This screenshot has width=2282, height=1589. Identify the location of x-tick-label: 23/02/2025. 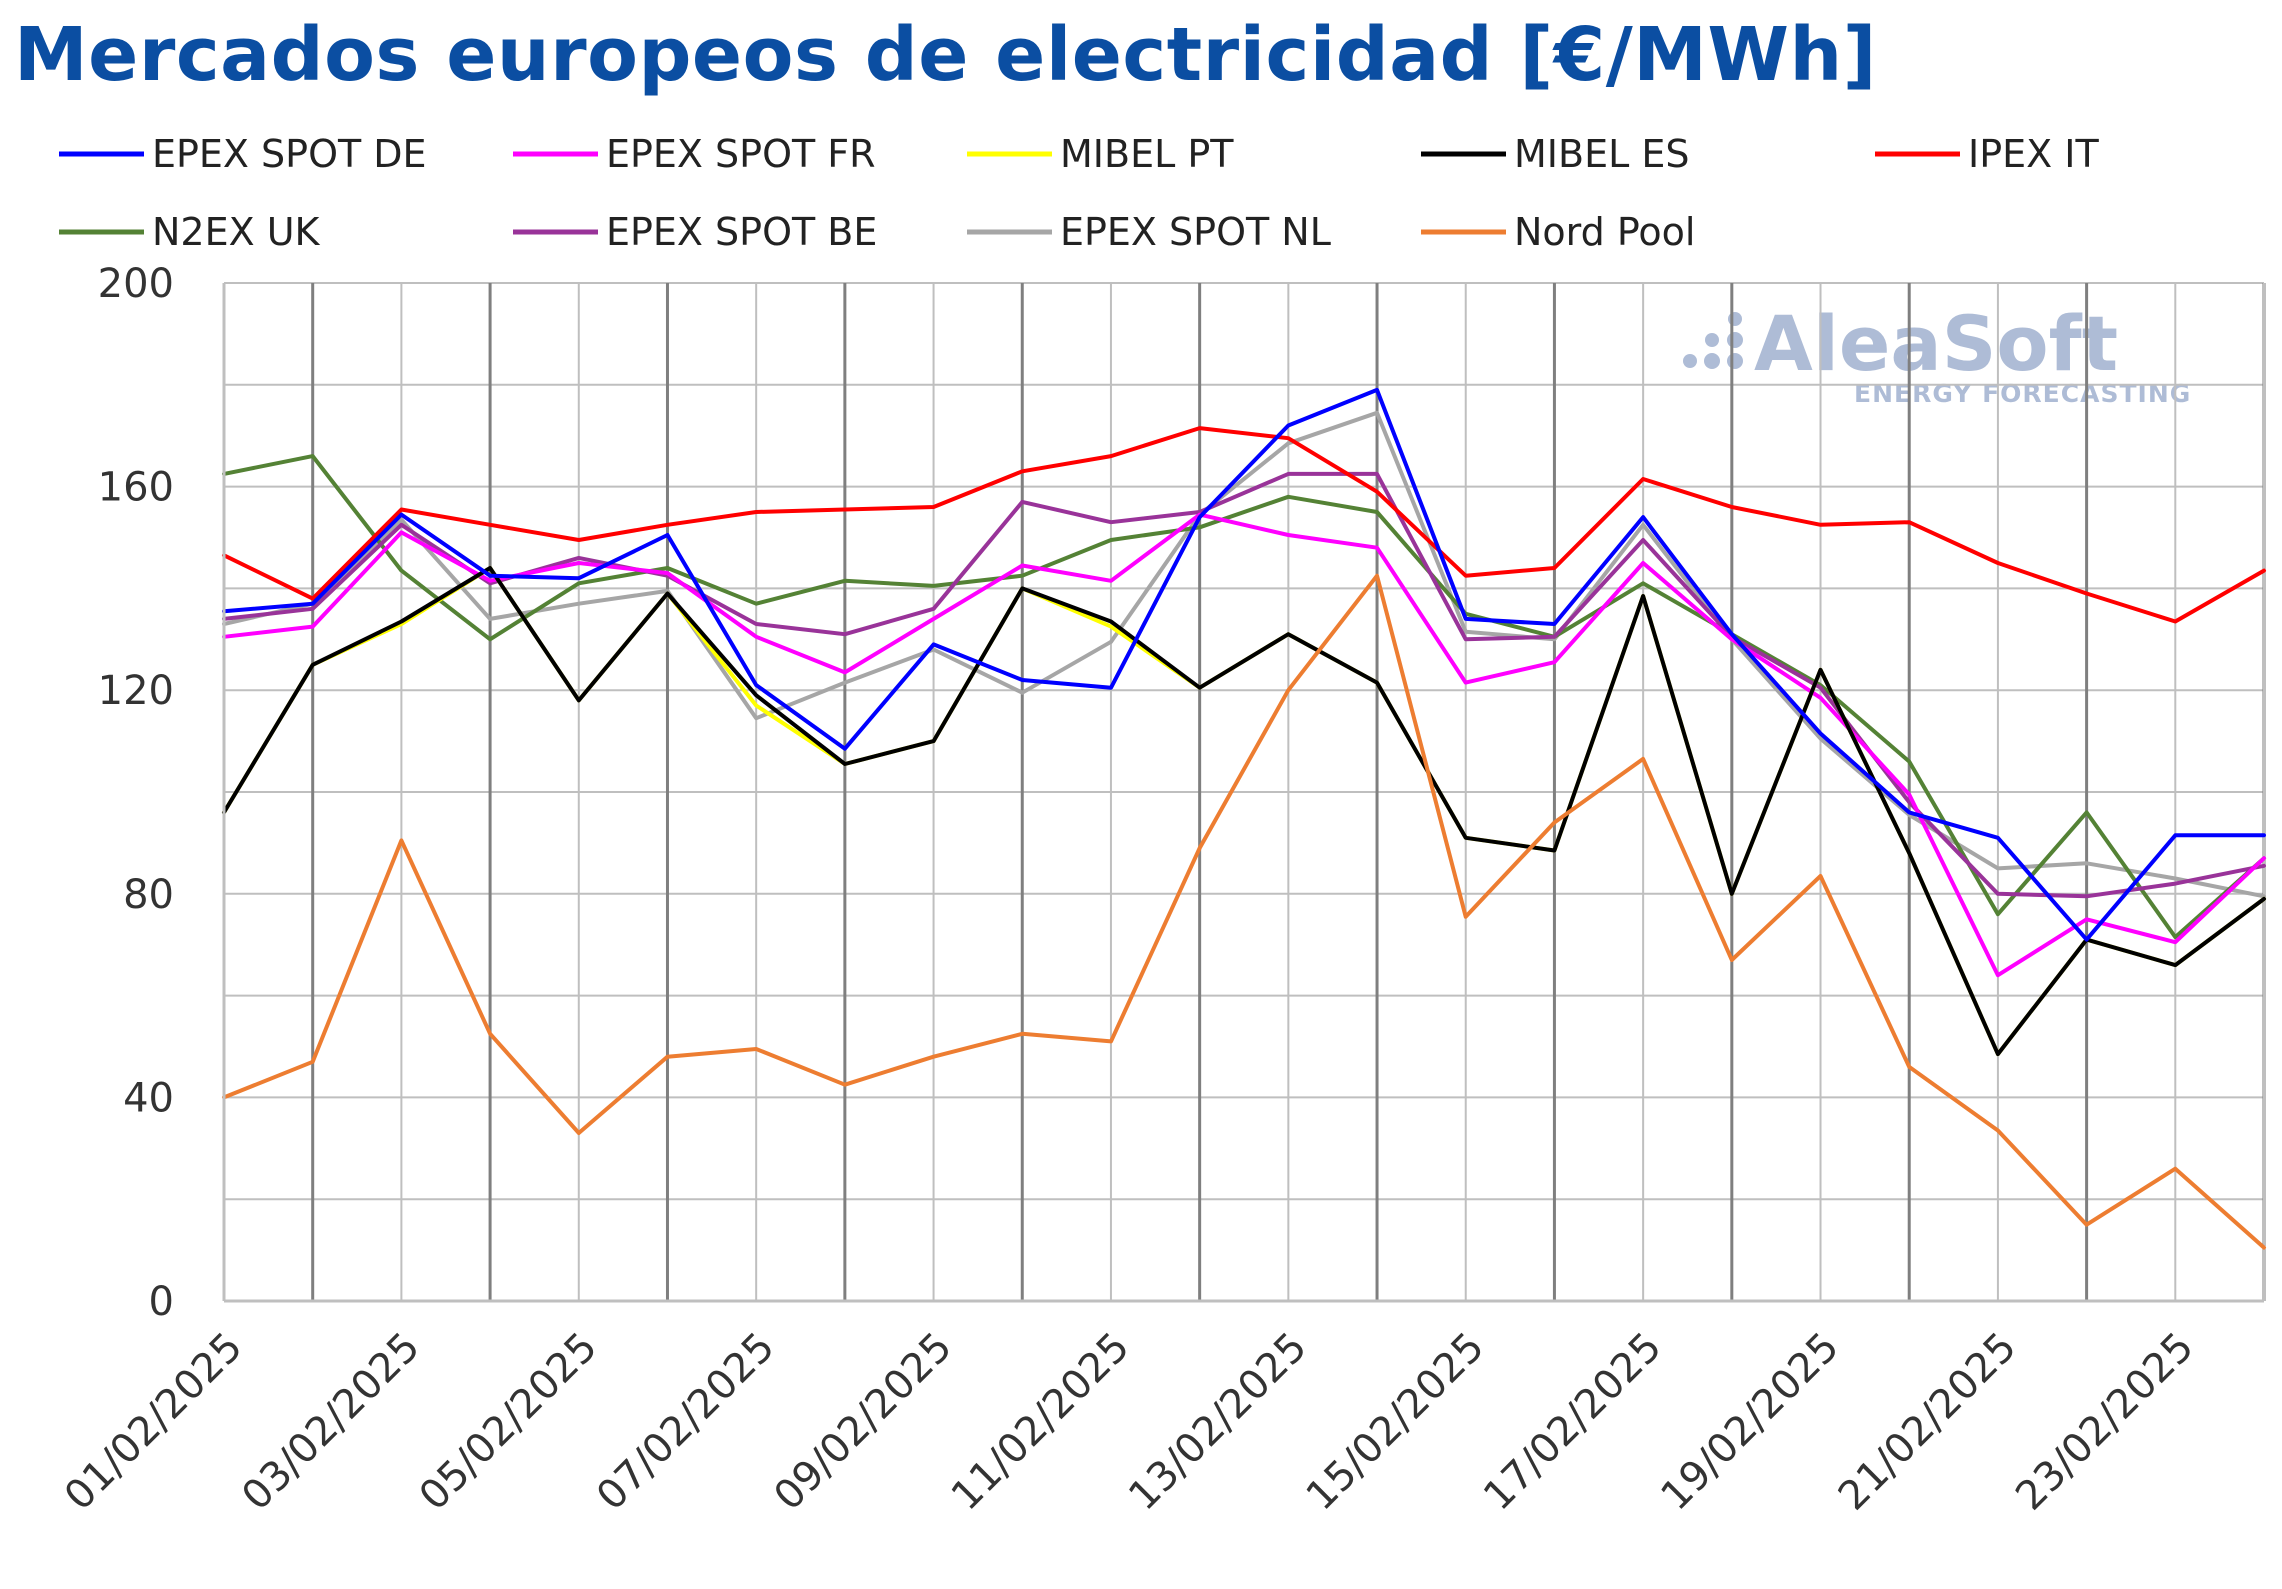
(2105, 1422).